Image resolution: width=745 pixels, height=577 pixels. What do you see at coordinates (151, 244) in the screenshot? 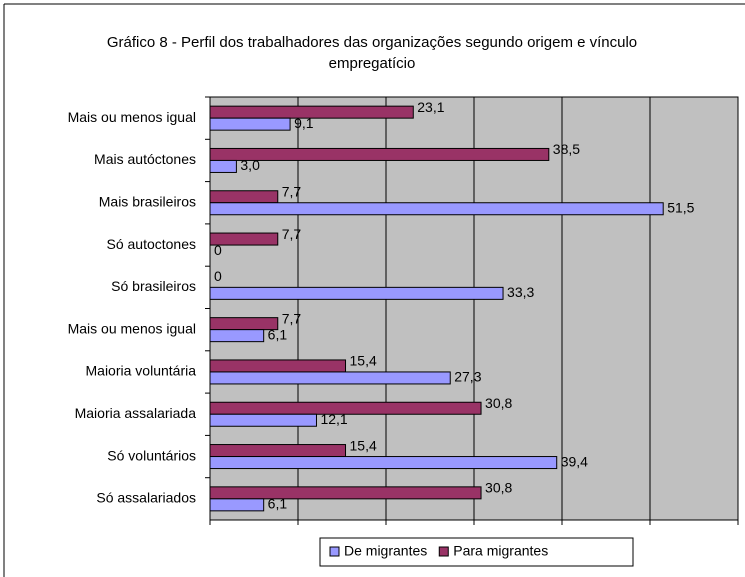
I see `y-tick-label: Só autoctones` at bounding box center [151, 244].